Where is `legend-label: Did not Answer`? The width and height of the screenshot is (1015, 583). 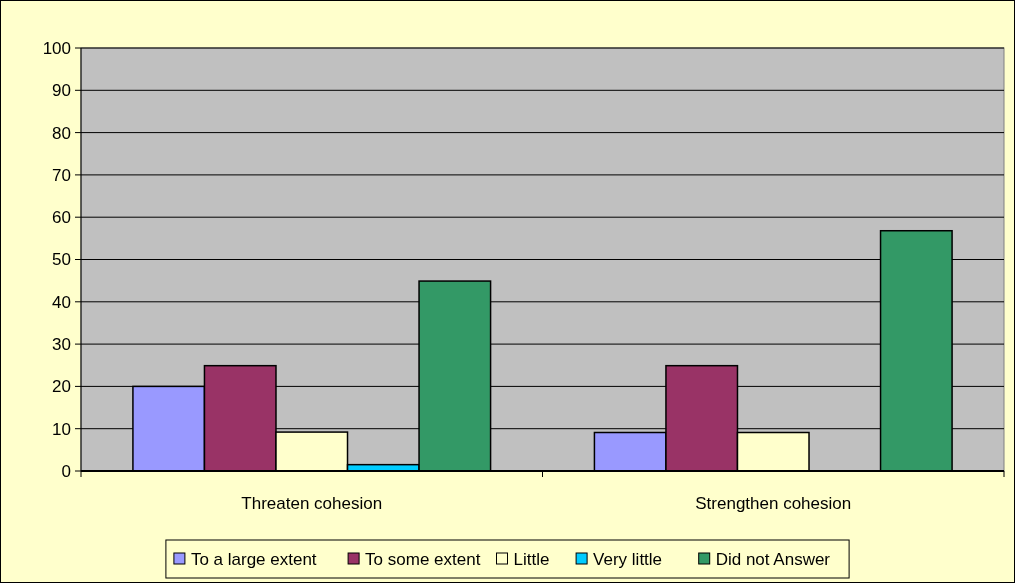
legend-label: Did not Answer is located at coordinates (773, 559).